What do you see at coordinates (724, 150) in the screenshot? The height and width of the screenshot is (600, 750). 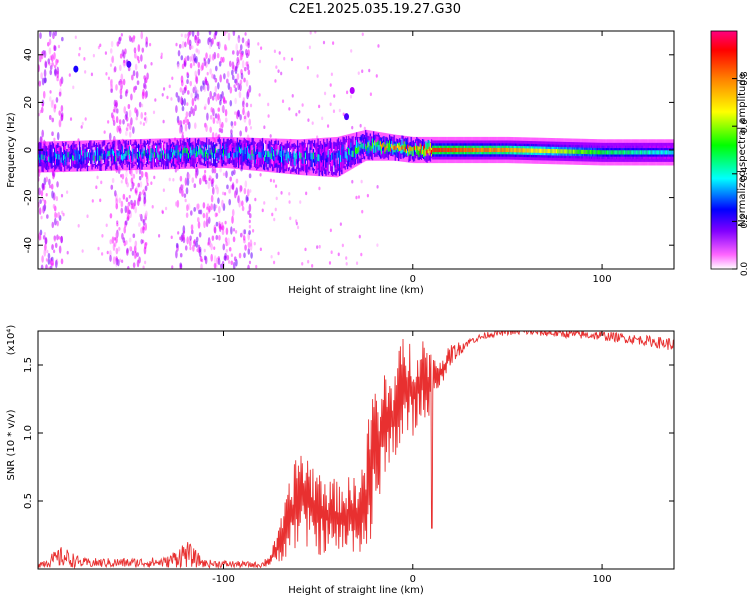 I see `colorbar-gradient` at bounding box center [724, 150].